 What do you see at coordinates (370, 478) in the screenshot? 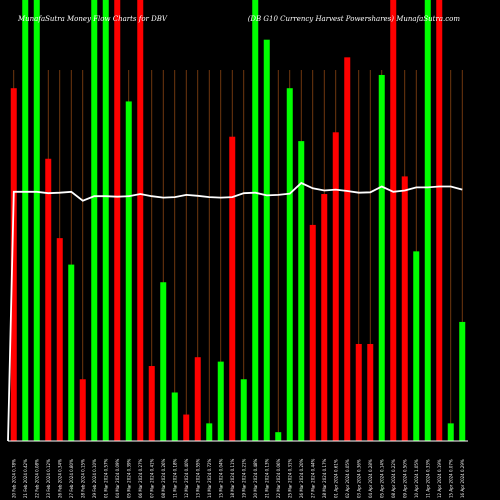
I see `x-tick-label: 04 Apr 2024 0.28%` at bounding box center [370, 478].